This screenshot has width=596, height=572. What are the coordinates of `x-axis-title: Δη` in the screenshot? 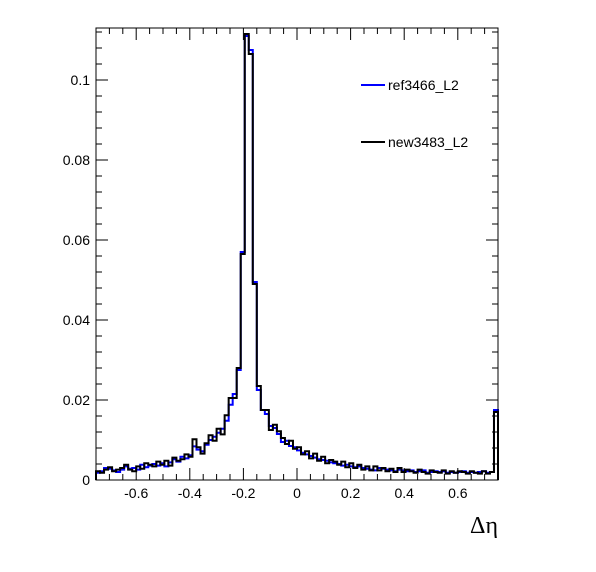 It's located at (484, 526).